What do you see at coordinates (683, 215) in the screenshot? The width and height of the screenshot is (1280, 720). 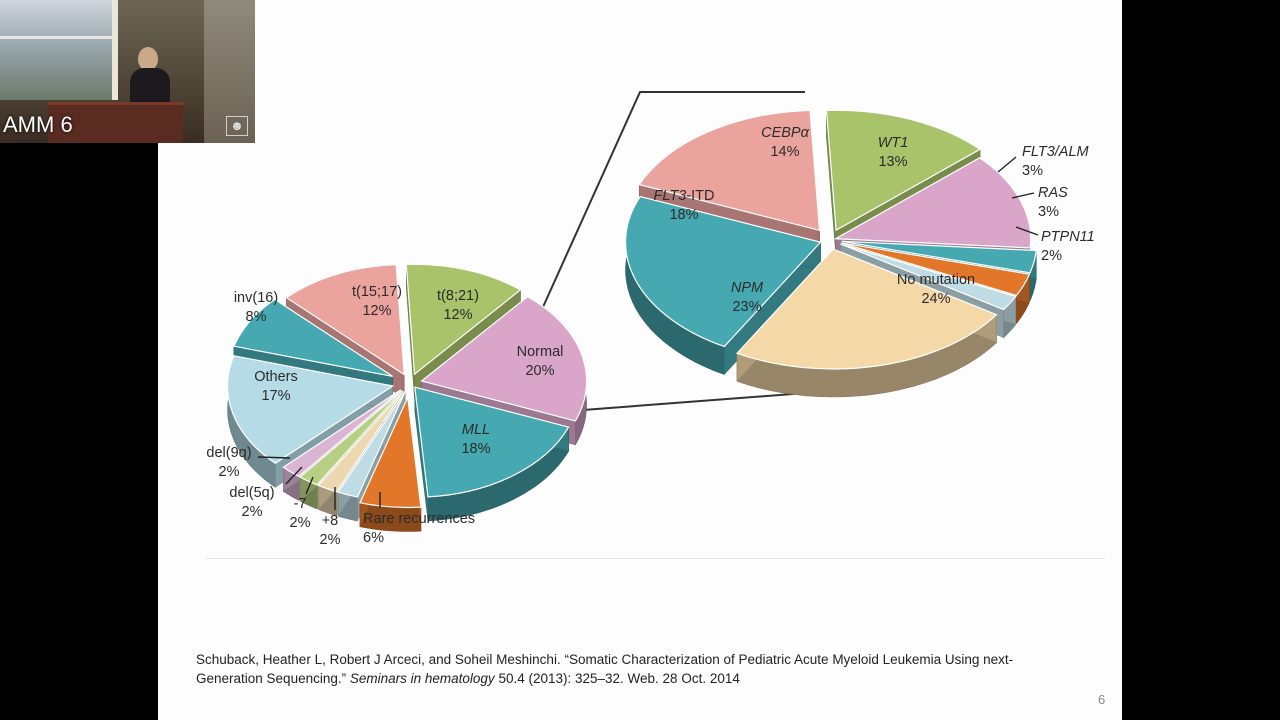 I see `slice-value-flt3-itd: 18%` at bounding box center [683, 215].